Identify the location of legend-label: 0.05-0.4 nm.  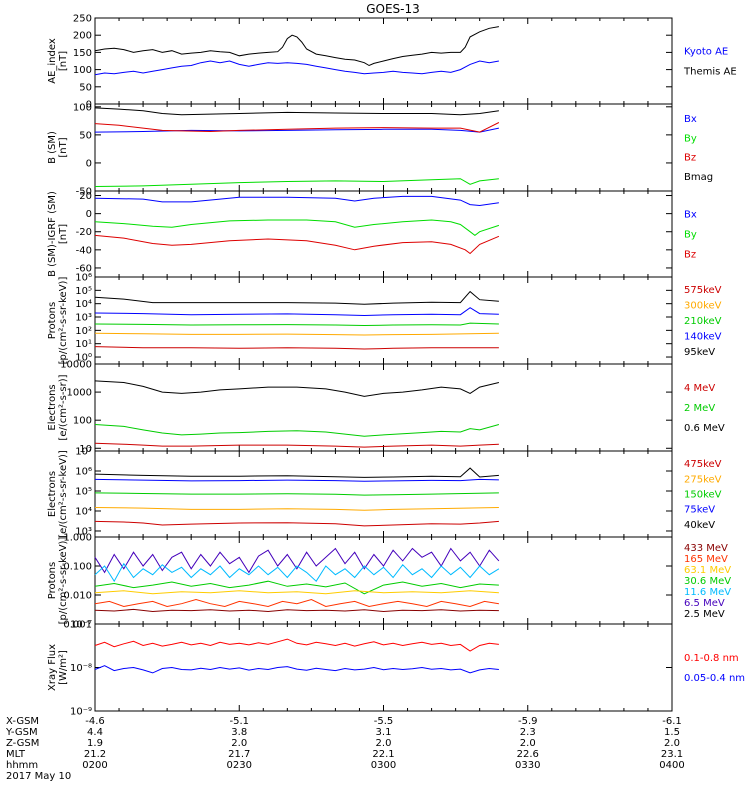
(714, 678).